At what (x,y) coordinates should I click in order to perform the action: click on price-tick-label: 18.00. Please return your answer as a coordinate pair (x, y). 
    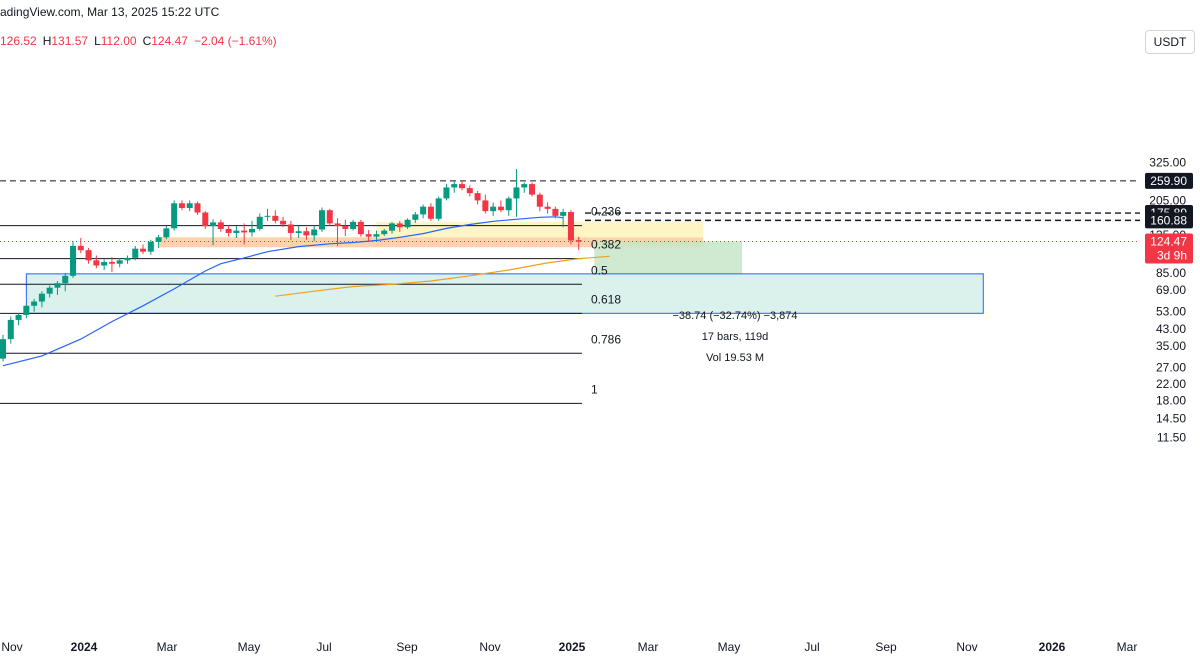
    Looking at the image, I should click on (1171, 401).